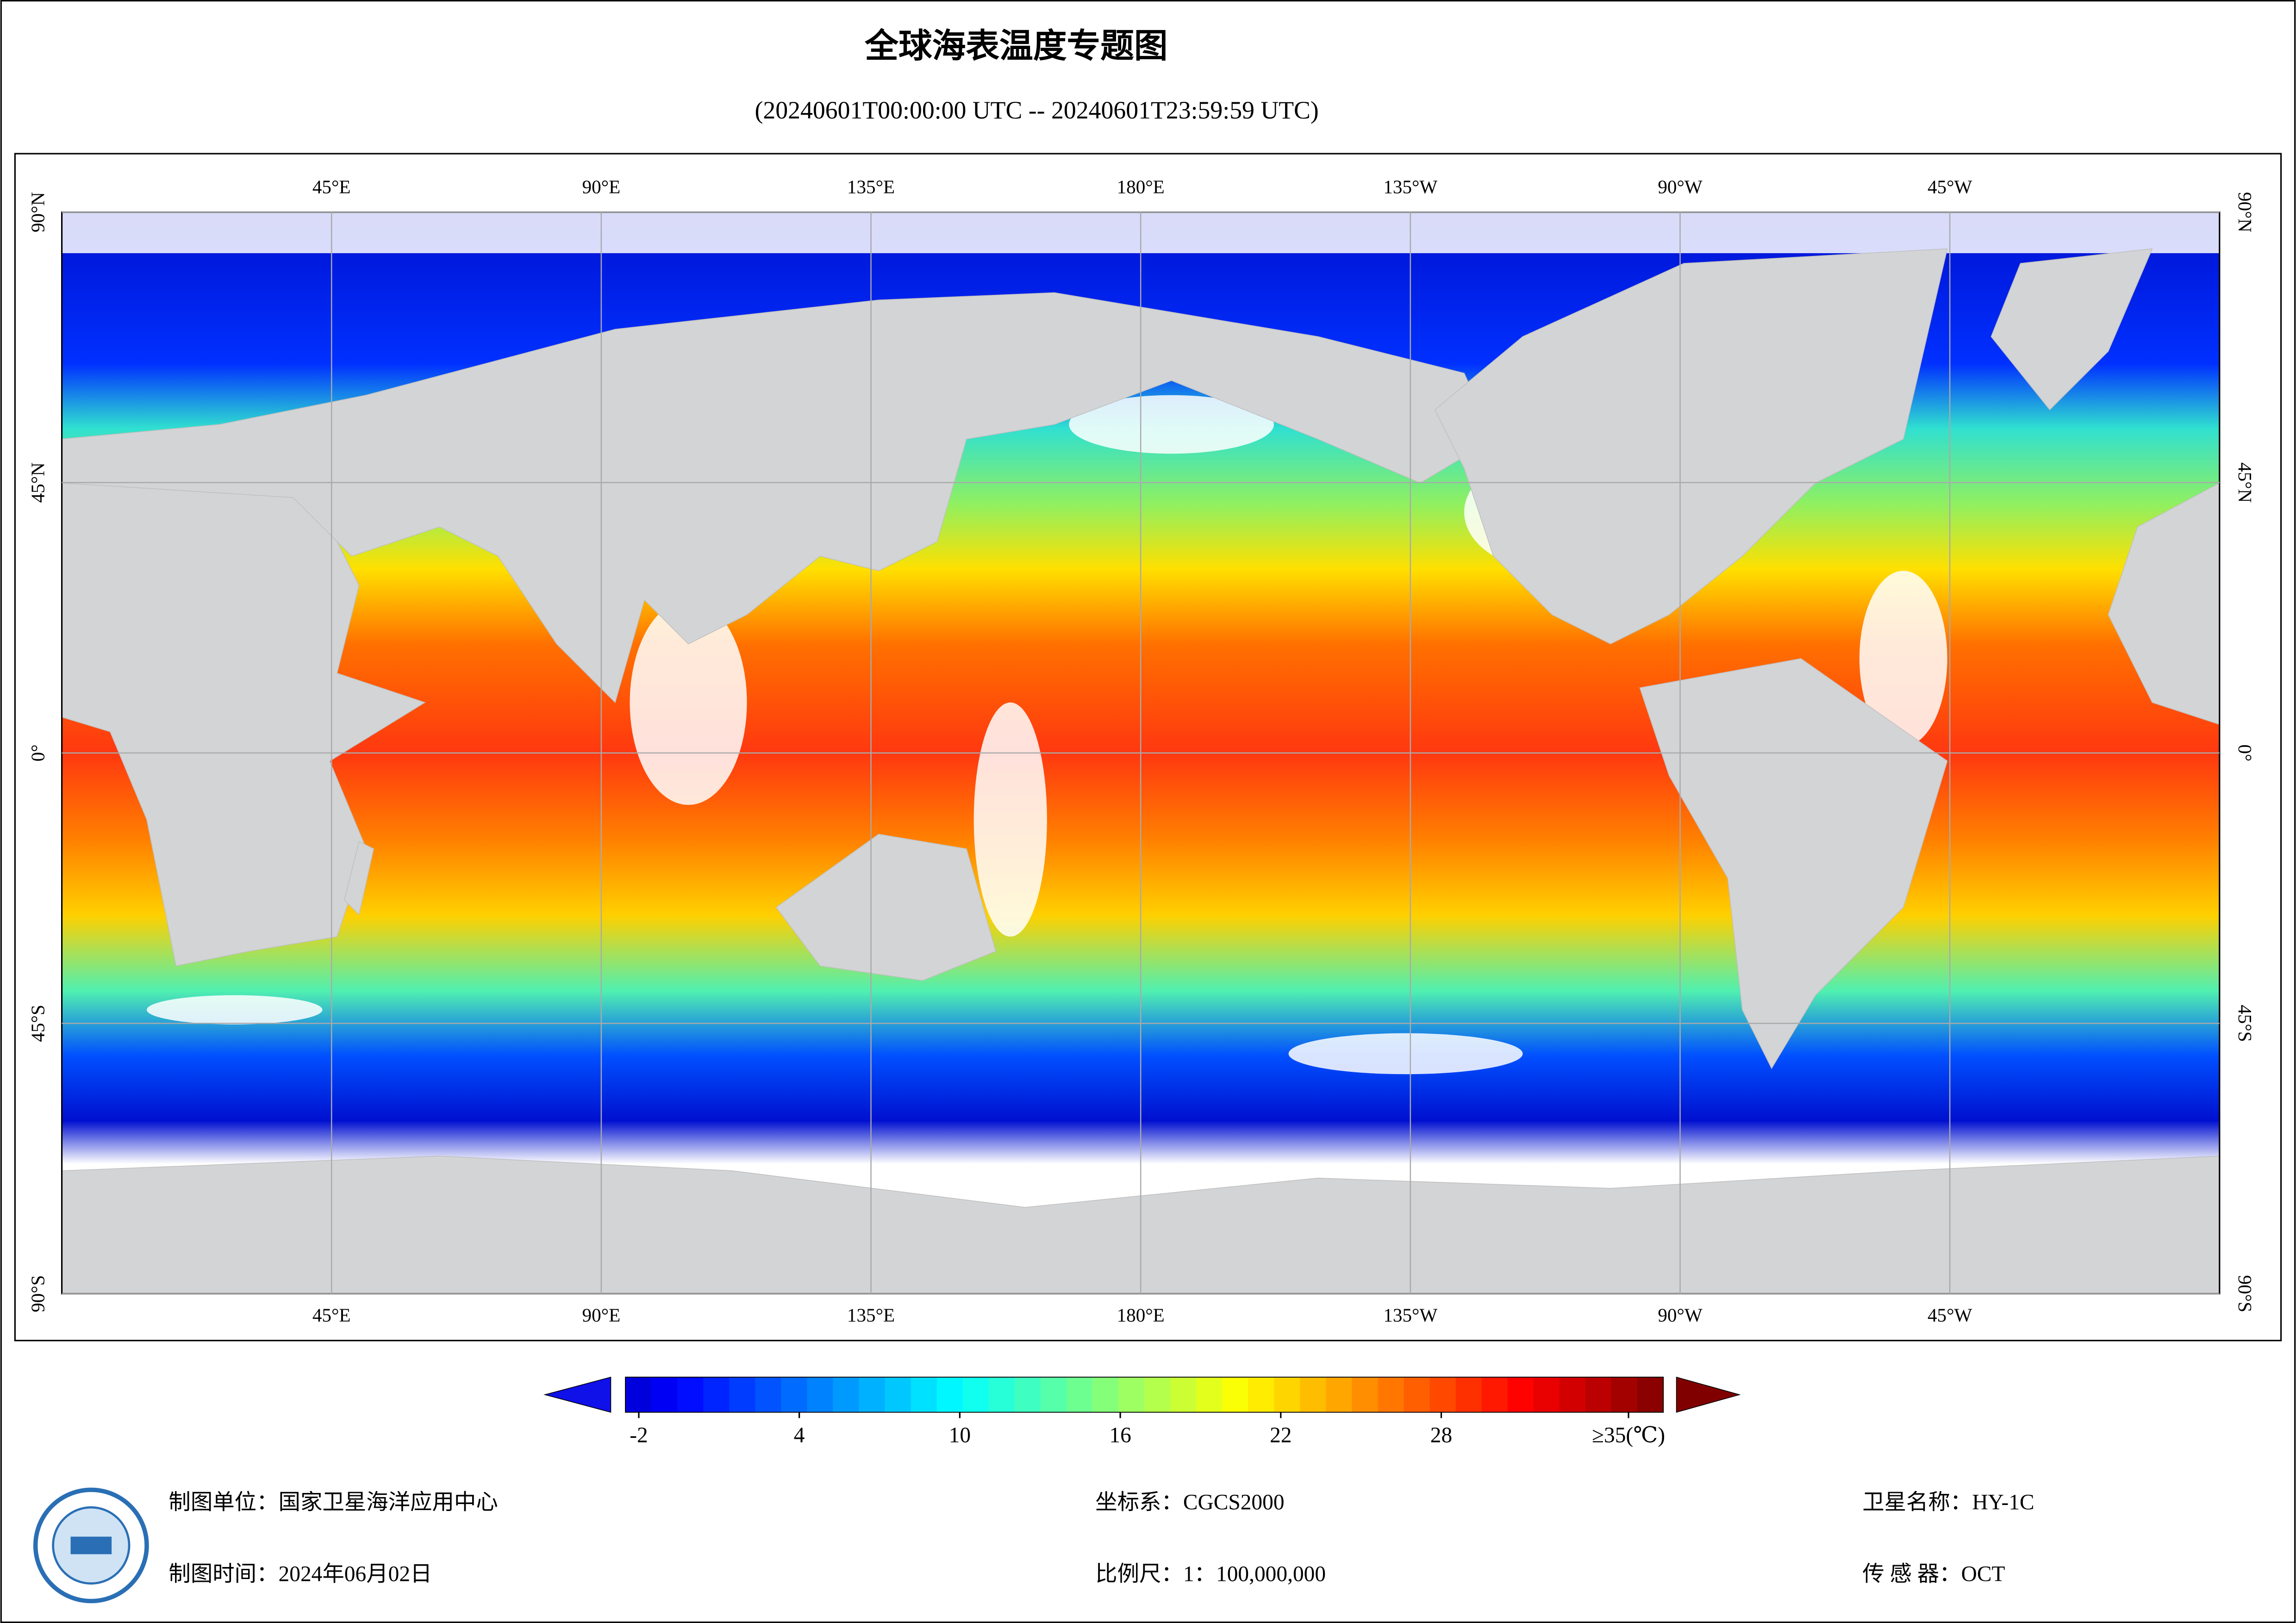 This screenshot has width=2296, height=1623. Describe the element at coordinates (1210, 1574) in the screenshot. I see `map-scale: 比例尺：1：100,000,000` at that location.